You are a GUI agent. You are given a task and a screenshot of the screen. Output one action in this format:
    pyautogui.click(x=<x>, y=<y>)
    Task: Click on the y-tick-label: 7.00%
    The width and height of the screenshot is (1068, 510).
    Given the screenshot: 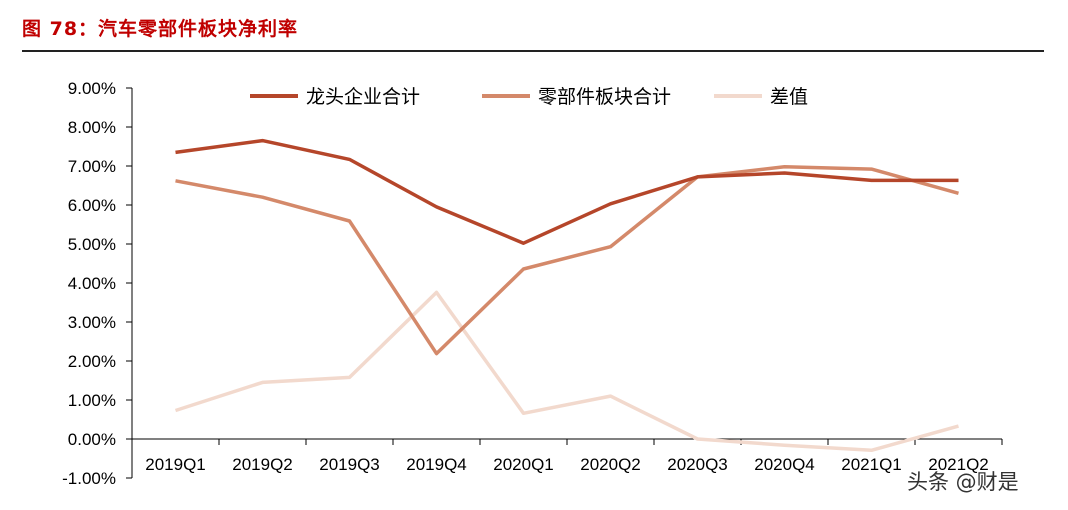 What is the action you would take?
    pyautogui.click(x=92, y=166)
    